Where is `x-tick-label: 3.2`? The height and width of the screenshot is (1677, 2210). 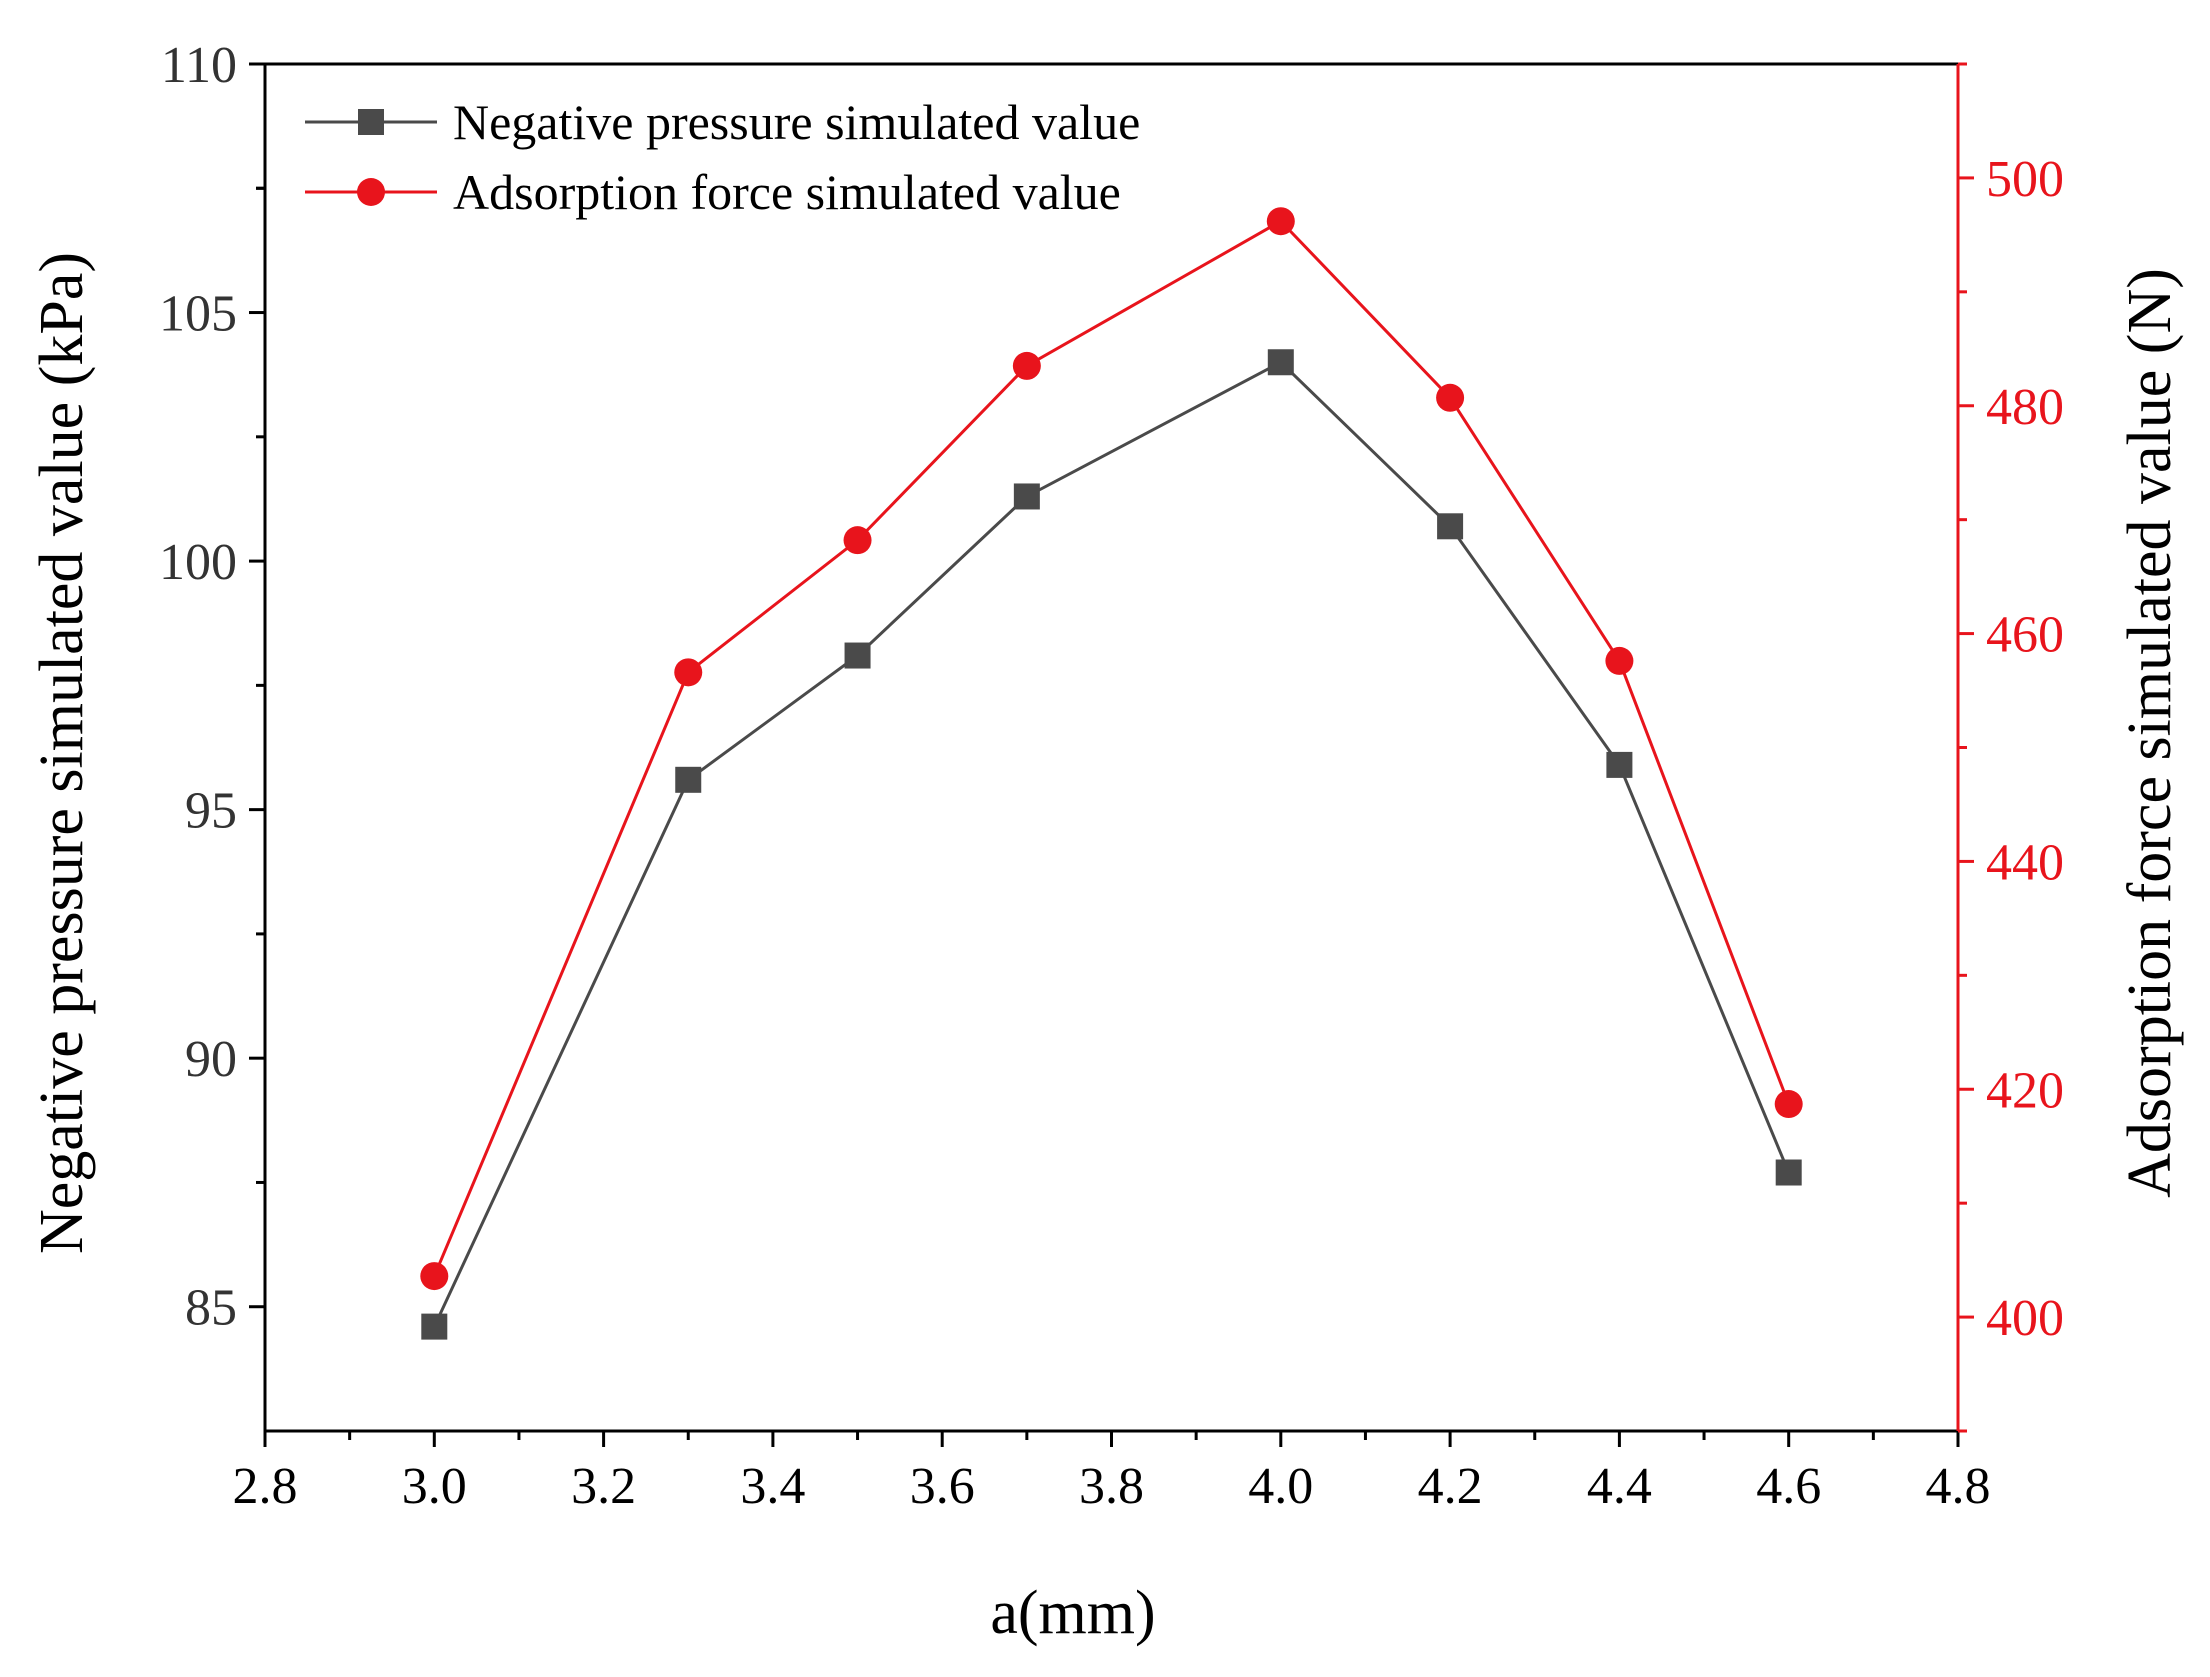
x-tick-label: 3.2 is located at coordinates (603, 1486).